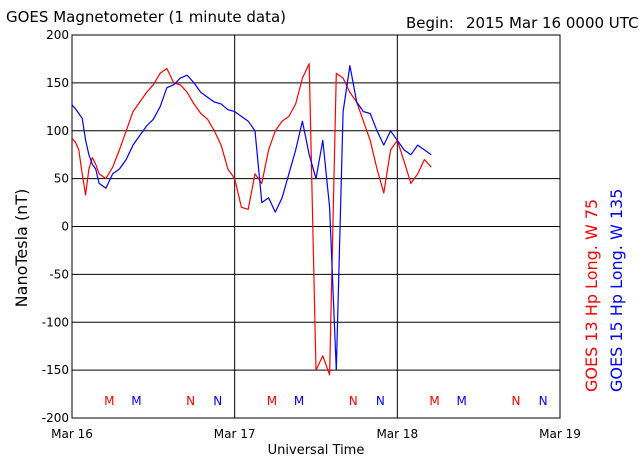 The image size is (640, 462). What do you see at coordinates (57, 35) in the screenshot?
I see `y-tick-label: 200` at bounding box center [57, 35].